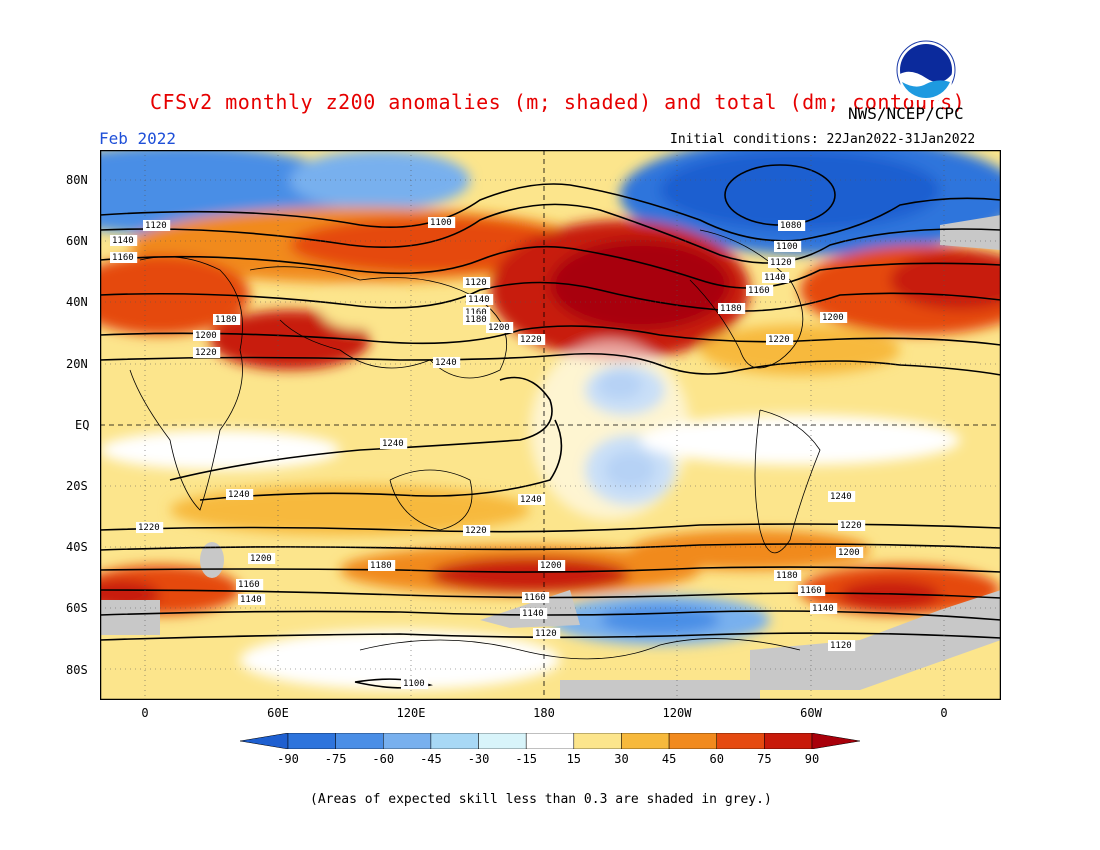  Describe the element at coordinates (288, 759) in the screenshot. I see `colorbar-tick-label: -90` at that location.